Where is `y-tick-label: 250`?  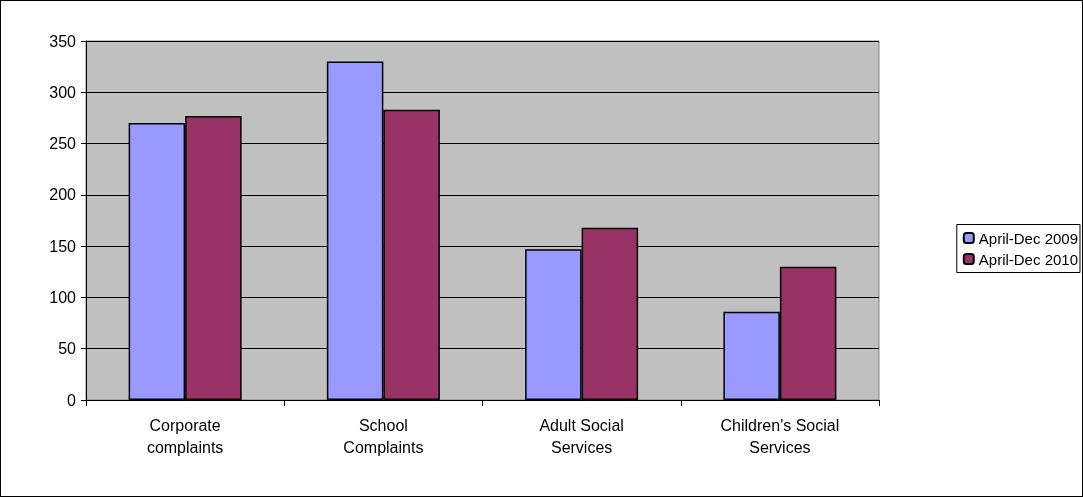
y-tick-label: 250 is located at coordinates (63, 144).